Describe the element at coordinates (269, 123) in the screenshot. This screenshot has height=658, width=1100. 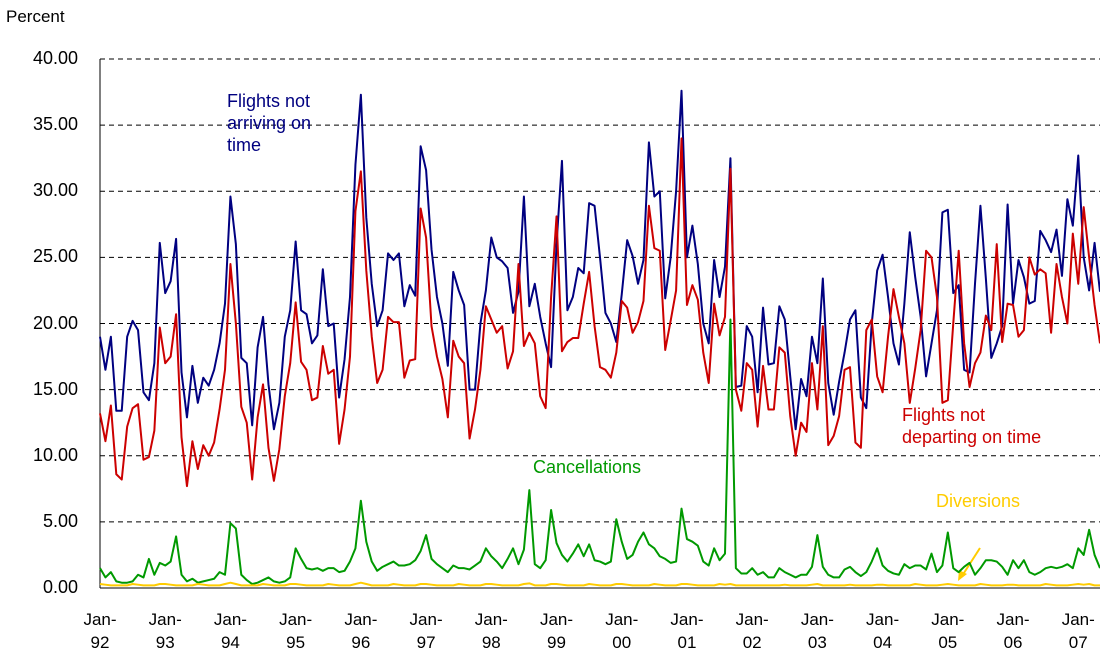
I see `annotation: Flights not arriving on time` at that location.